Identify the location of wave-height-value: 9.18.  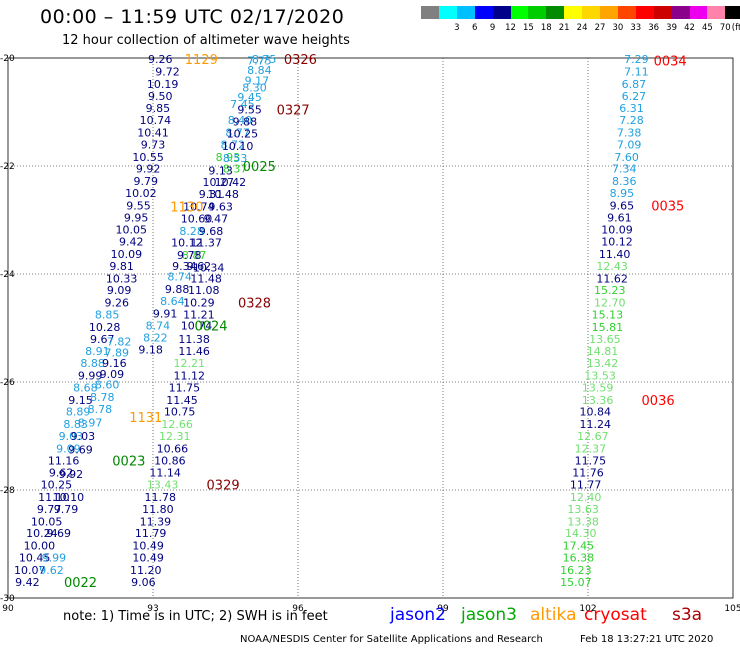
(150, 350).